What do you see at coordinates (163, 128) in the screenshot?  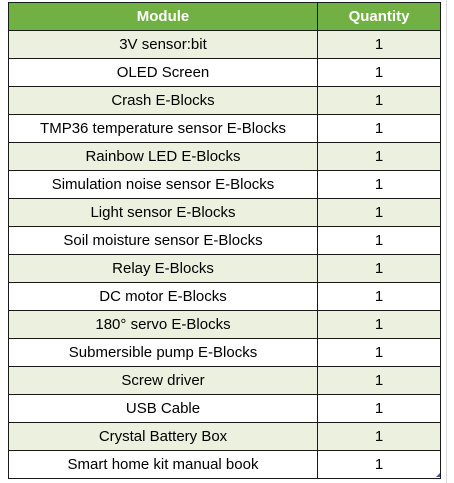 I see `module-cell: TMP36 temperature sensor E-Blocks` at bounding box center [163, 128].